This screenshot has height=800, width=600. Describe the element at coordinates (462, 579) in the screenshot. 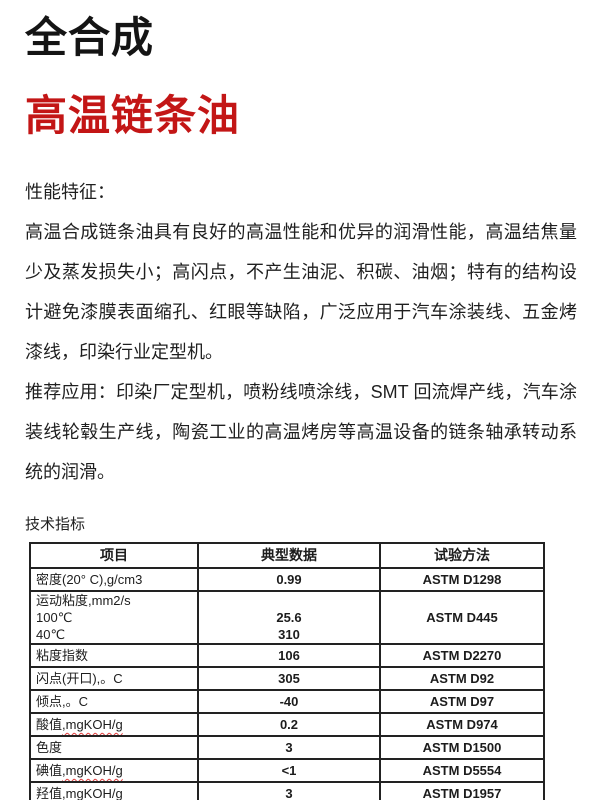

I see `cell-test-method: ASTM D1298` at that location.